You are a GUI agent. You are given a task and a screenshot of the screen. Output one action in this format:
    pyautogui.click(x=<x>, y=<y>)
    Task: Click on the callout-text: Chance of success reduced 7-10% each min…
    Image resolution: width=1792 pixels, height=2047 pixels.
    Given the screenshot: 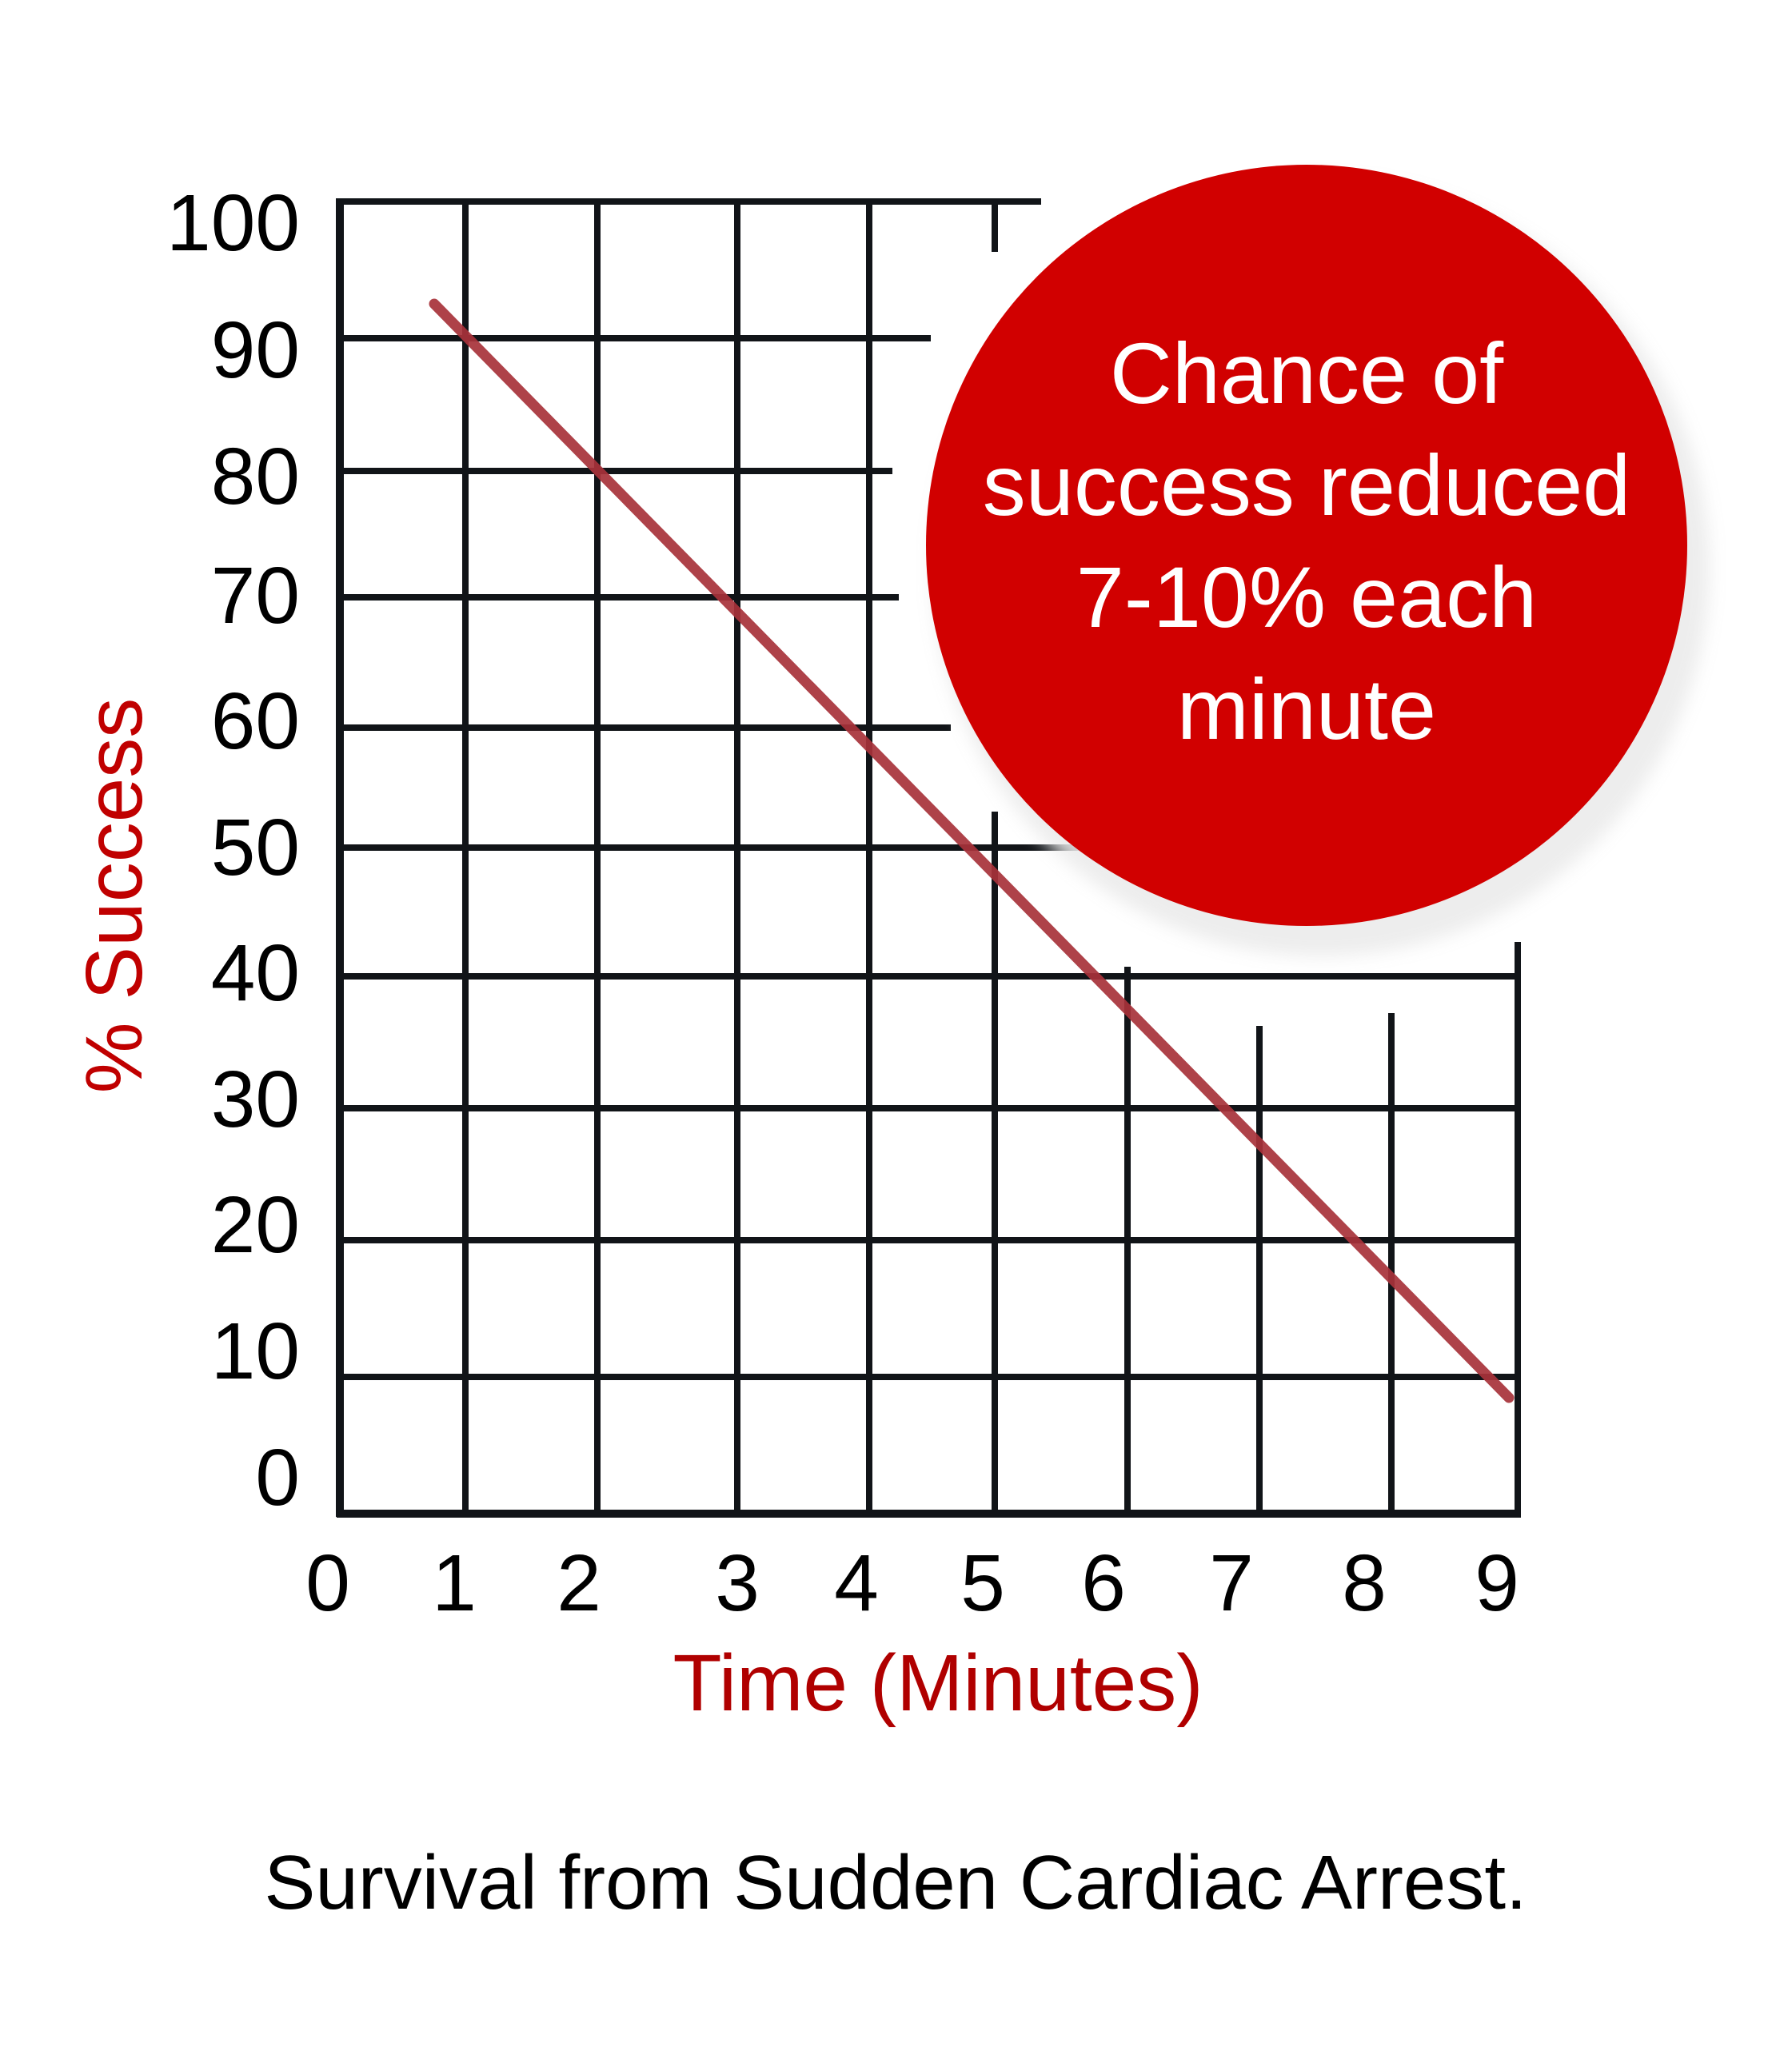 What is the action you would take?
    pyautogui.click(x=1307, y=541)
    